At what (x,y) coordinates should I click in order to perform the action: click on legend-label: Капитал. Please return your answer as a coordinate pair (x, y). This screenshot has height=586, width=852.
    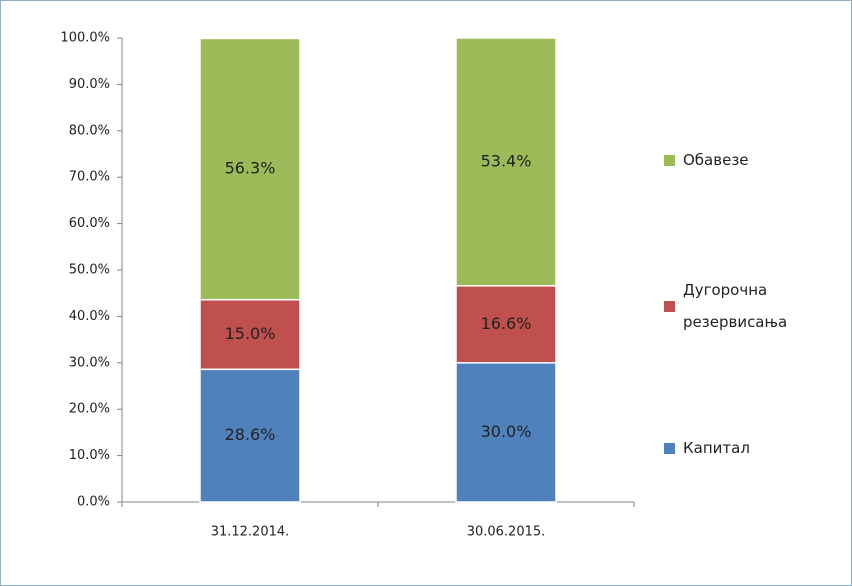
    Looking at the image, I should click on (716, 448).